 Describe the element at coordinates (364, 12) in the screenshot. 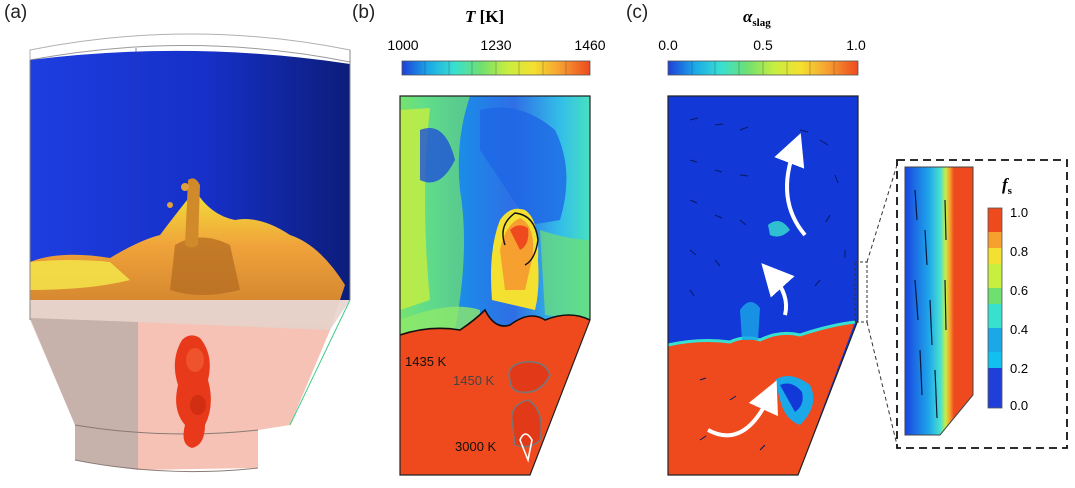

I see `panel-label-b: (b)` at that location.